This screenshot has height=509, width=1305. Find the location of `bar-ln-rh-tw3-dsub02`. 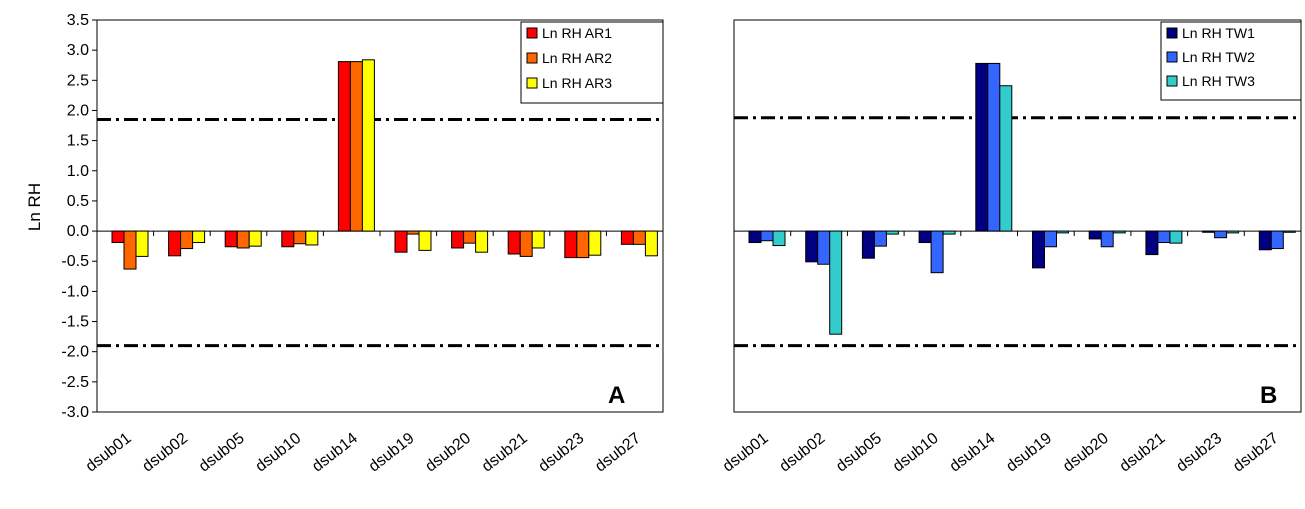

bar-ln-rh-tw3-dsub02 is located at coordinates (836, 282).